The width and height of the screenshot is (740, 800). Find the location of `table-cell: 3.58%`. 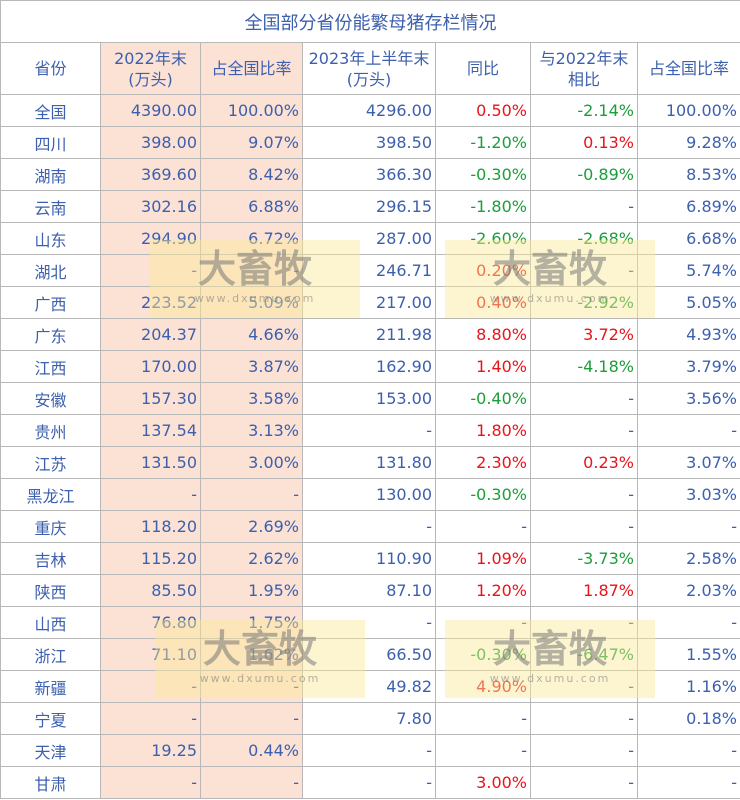

table-cell: 3.58% is located at coordinates (251, 398).